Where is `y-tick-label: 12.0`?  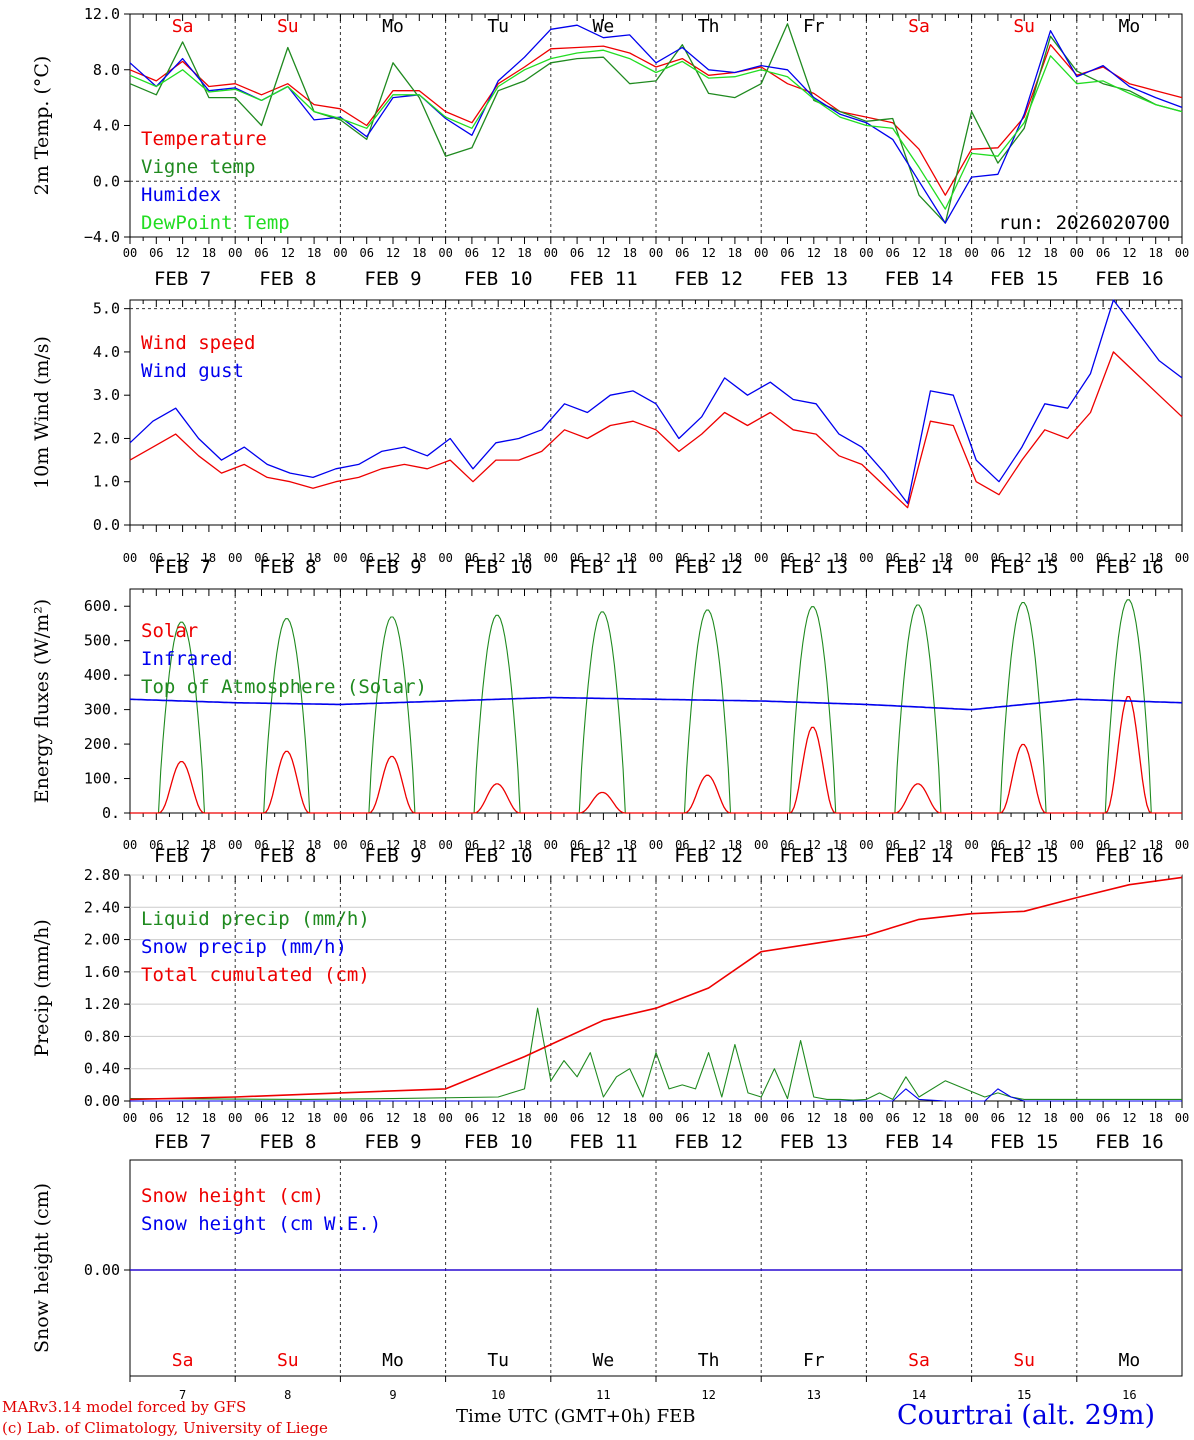 y-tick-label: 12.0 is located at coordinates (102, 14).